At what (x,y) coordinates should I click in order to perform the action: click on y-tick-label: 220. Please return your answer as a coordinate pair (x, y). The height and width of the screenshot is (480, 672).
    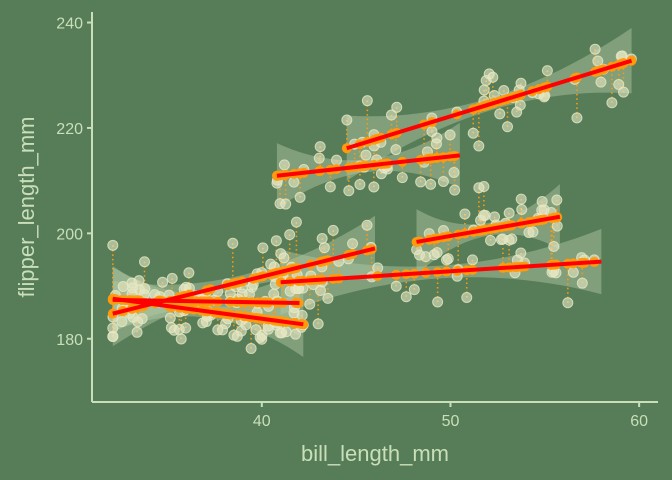
    Looking at the image, I should click on (69, 129).